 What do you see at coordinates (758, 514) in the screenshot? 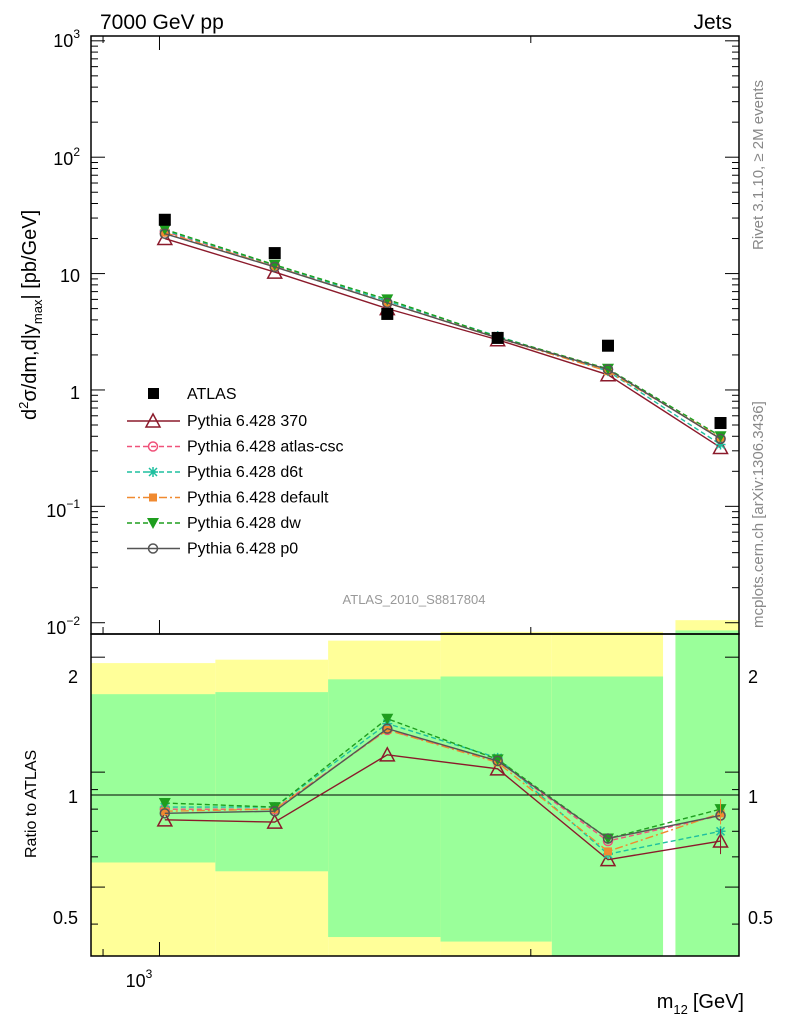
I see `source-label: mcplots.cern.ch [arXiv:1306.3436]` at bounding box center [758, 514].